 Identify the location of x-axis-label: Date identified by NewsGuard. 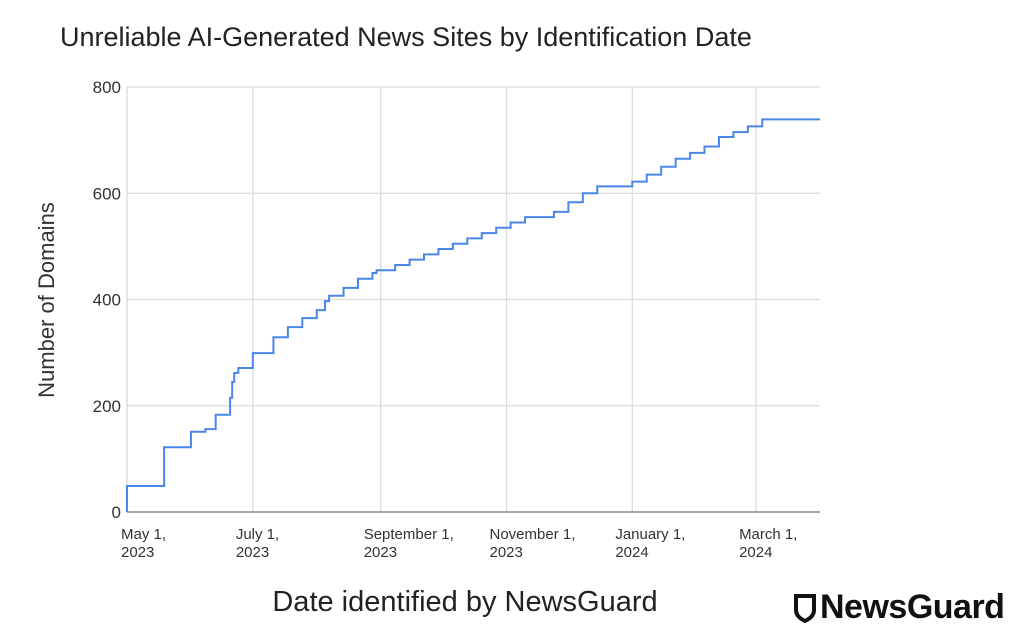
(465, 602).